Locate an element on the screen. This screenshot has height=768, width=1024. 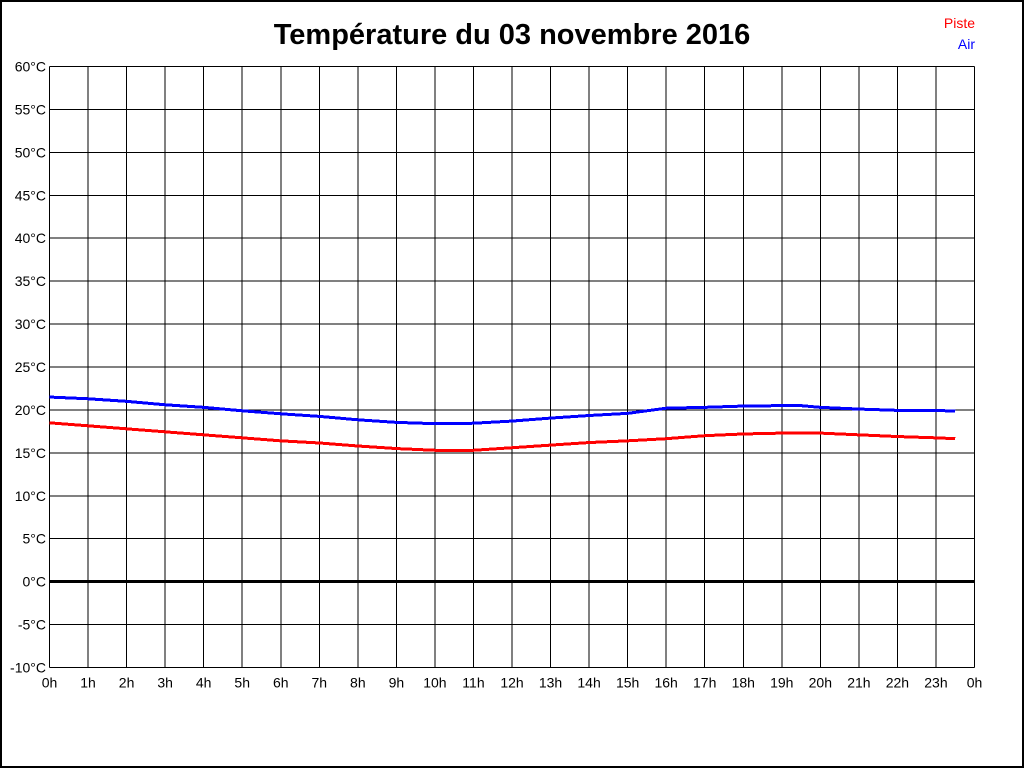
chart-legend: Piste Air is located at coordinates (959, 34).